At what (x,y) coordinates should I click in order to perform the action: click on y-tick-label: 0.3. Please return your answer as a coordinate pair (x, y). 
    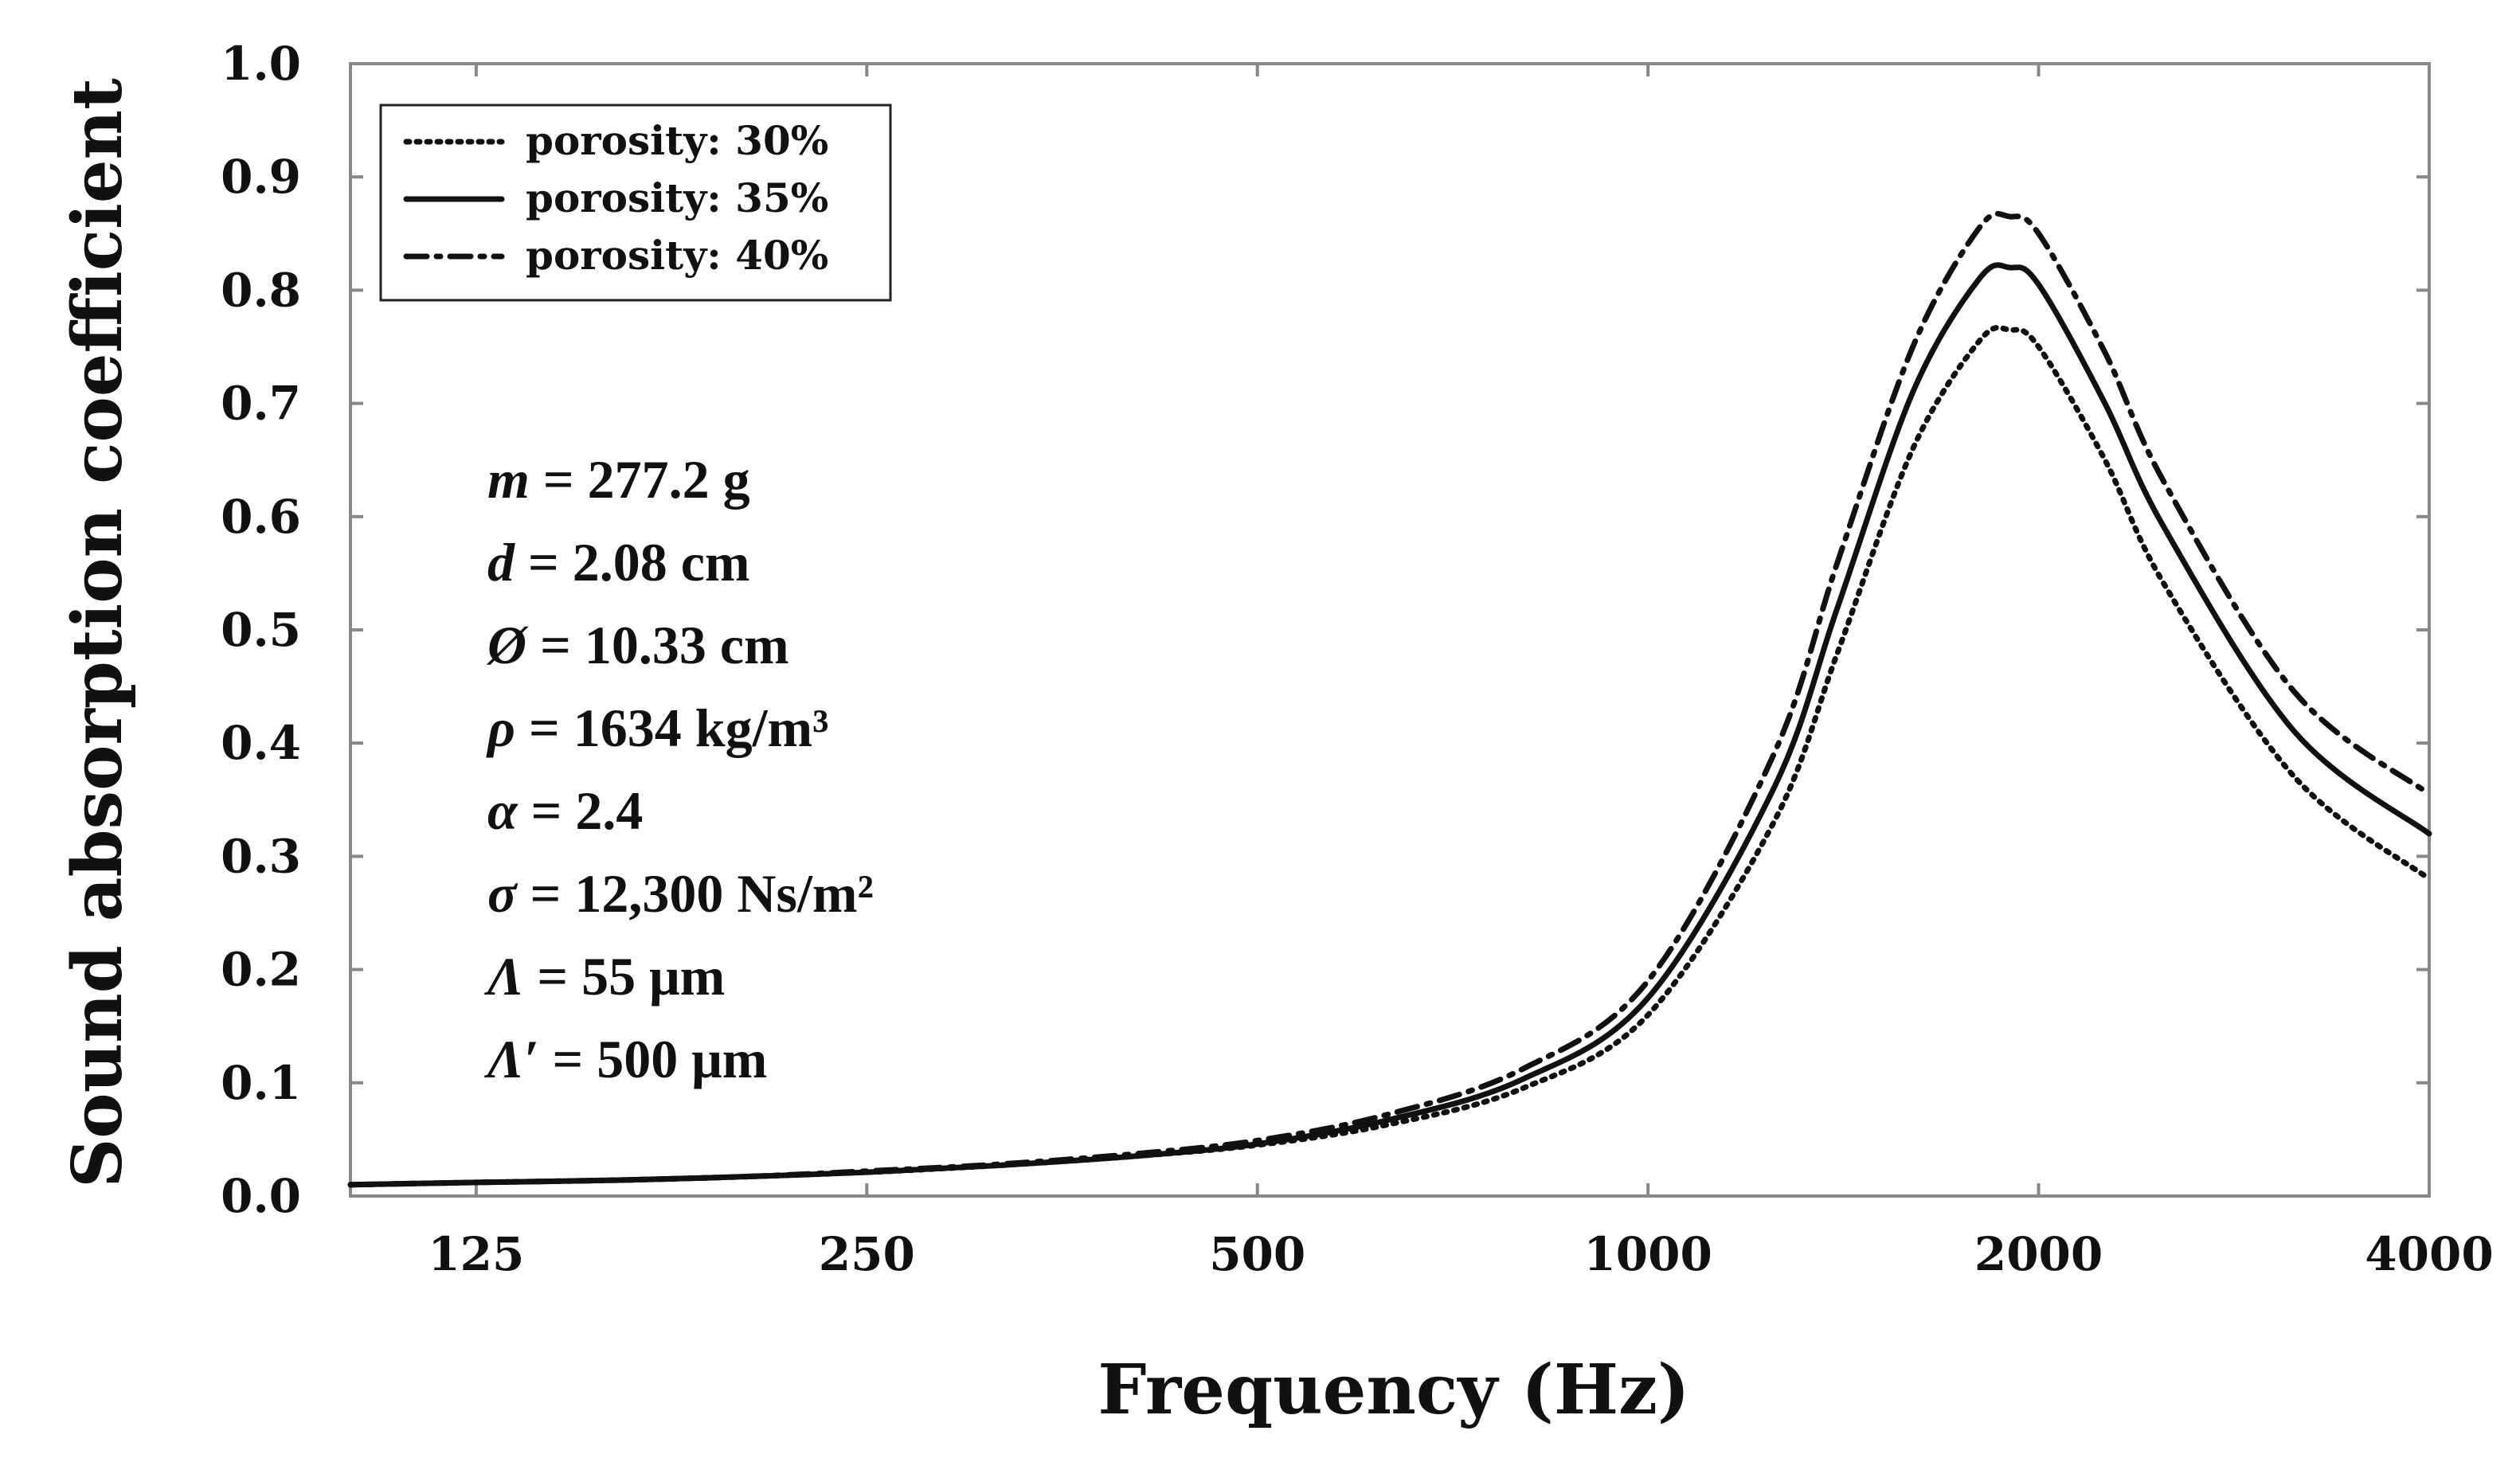
    Looking at the image, I should click on (261, 856).